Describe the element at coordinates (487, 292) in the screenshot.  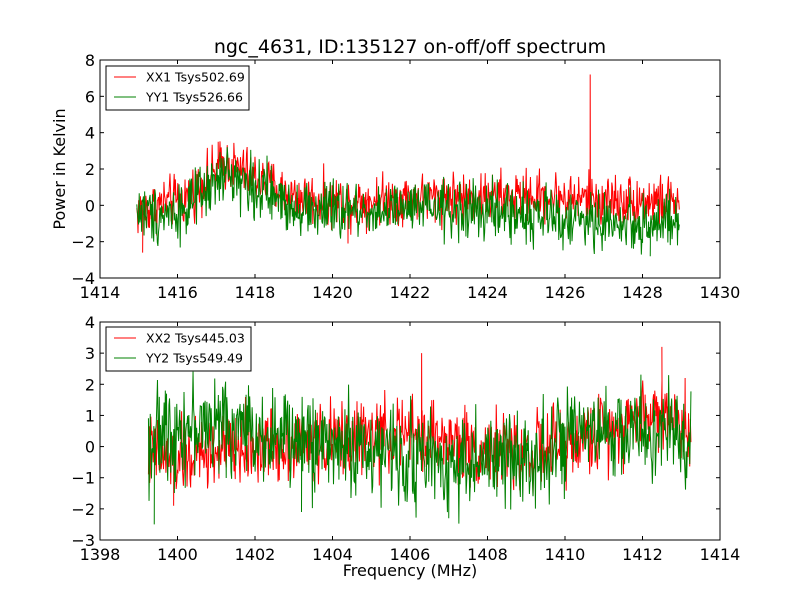
I see `x-tick-label: 1424` at that location.